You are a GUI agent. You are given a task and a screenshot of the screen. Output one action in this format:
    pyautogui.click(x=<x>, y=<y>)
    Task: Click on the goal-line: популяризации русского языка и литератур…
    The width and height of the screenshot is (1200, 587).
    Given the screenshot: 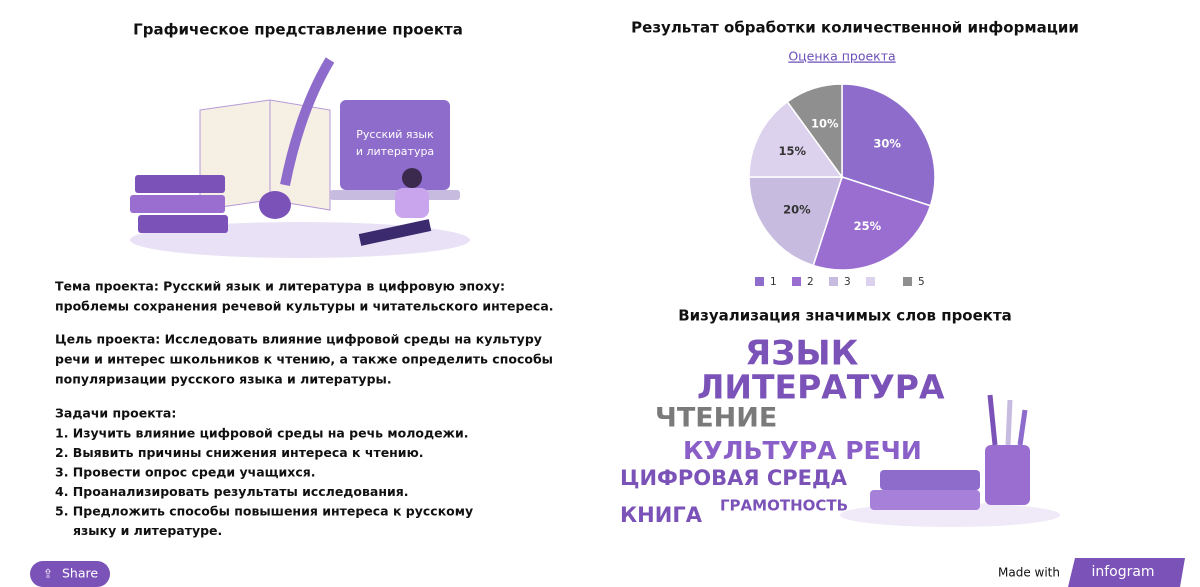 What is the action you would take?
    pyautogui.click(x=223, y=379)
    